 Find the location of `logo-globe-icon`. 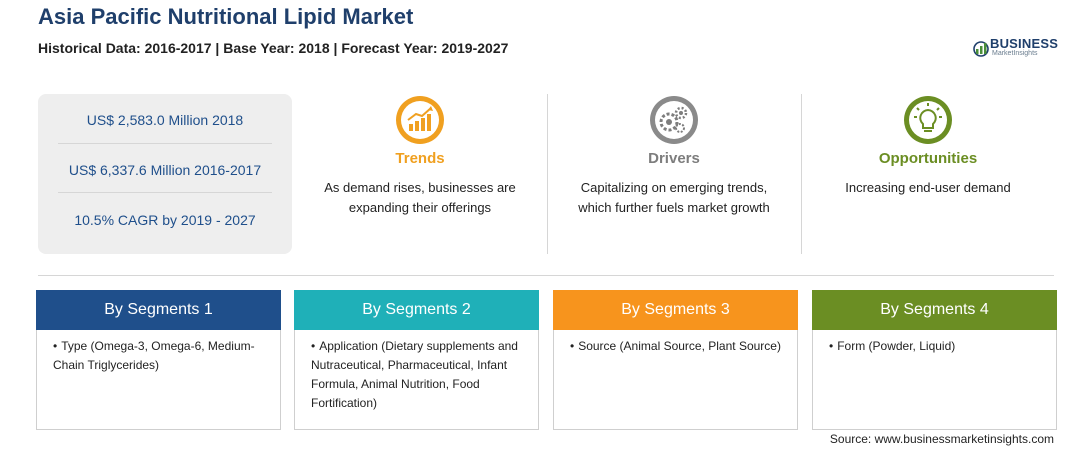

logo-globe-icon is located at coordinates (981, 49).